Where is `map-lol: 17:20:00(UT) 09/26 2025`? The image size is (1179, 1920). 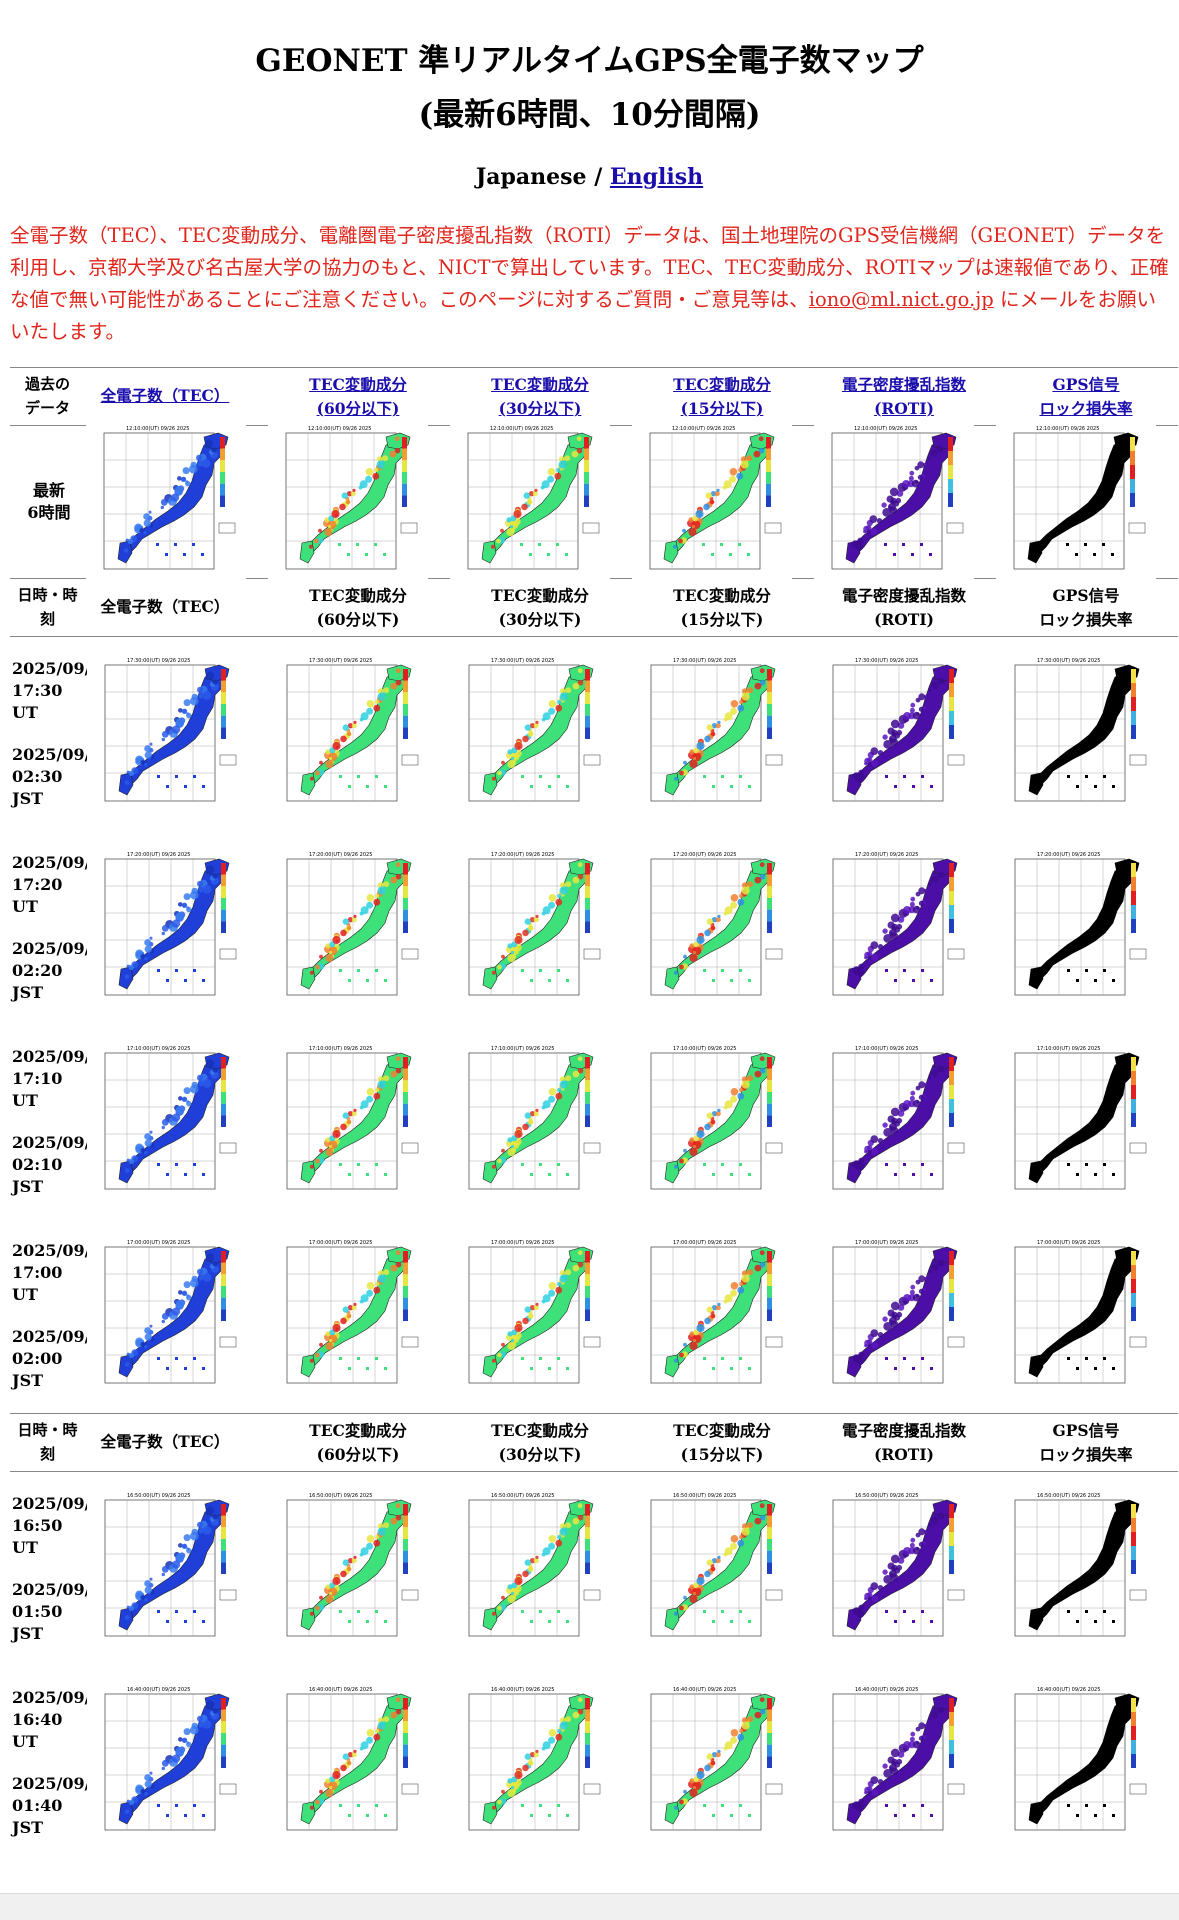 map-lol: 17:20:00(UT) 09/26 2025 is located at coordinates (1077, 928).